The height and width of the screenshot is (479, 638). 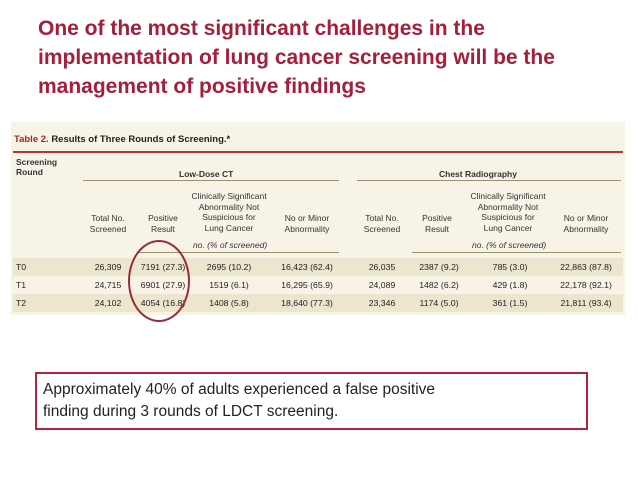 What do you see at coordinates (307, 267) in the screenshot?
I see `cell-ct-minor: 16,423 (62.4)` at bounding box center [307, 267].